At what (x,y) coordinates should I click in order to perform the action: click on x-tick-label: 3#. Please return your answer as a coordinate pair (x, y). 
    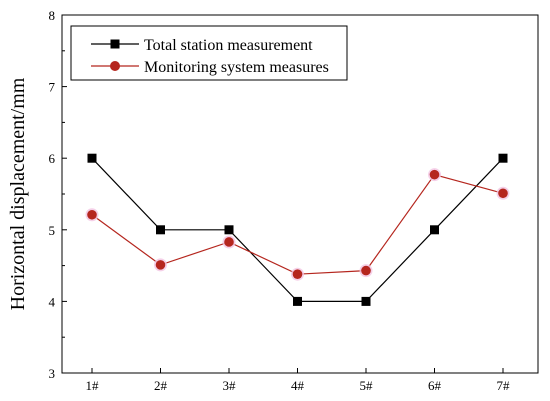
    Looking at the image, I should click on (230, 385).